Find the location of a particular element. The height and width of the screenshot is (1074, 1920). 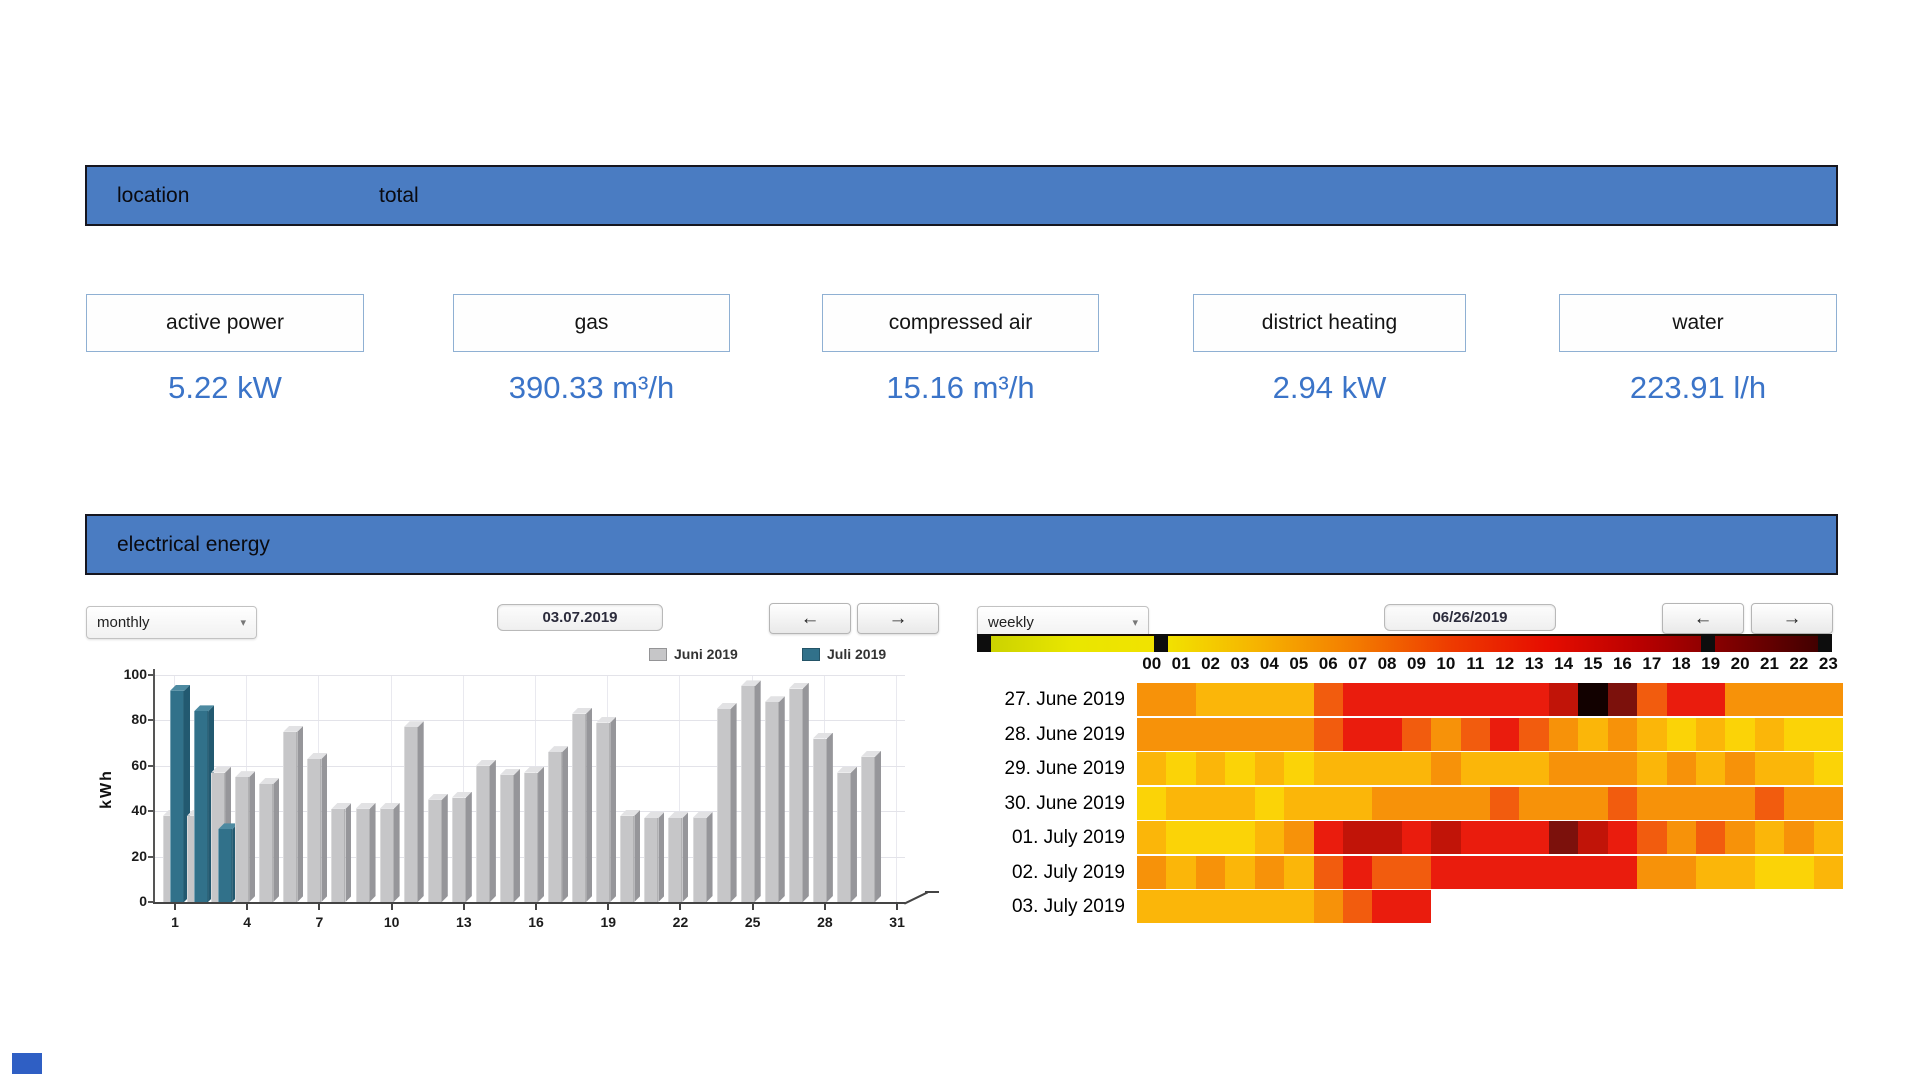

bar-juni-16-side is located at coordinates (541, 834).